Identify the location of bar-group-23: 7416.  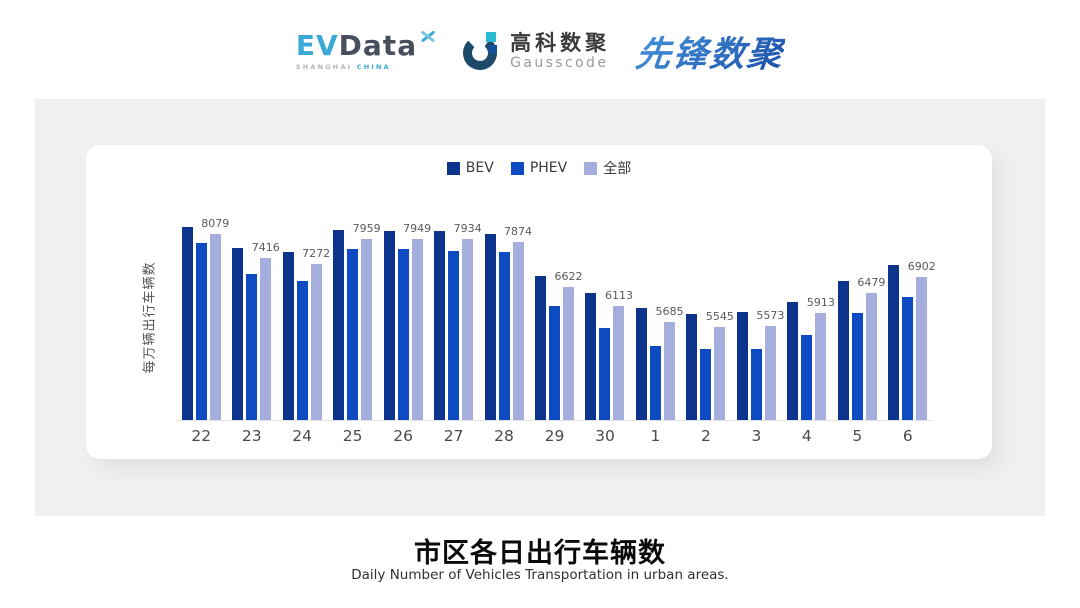
(253, 317).